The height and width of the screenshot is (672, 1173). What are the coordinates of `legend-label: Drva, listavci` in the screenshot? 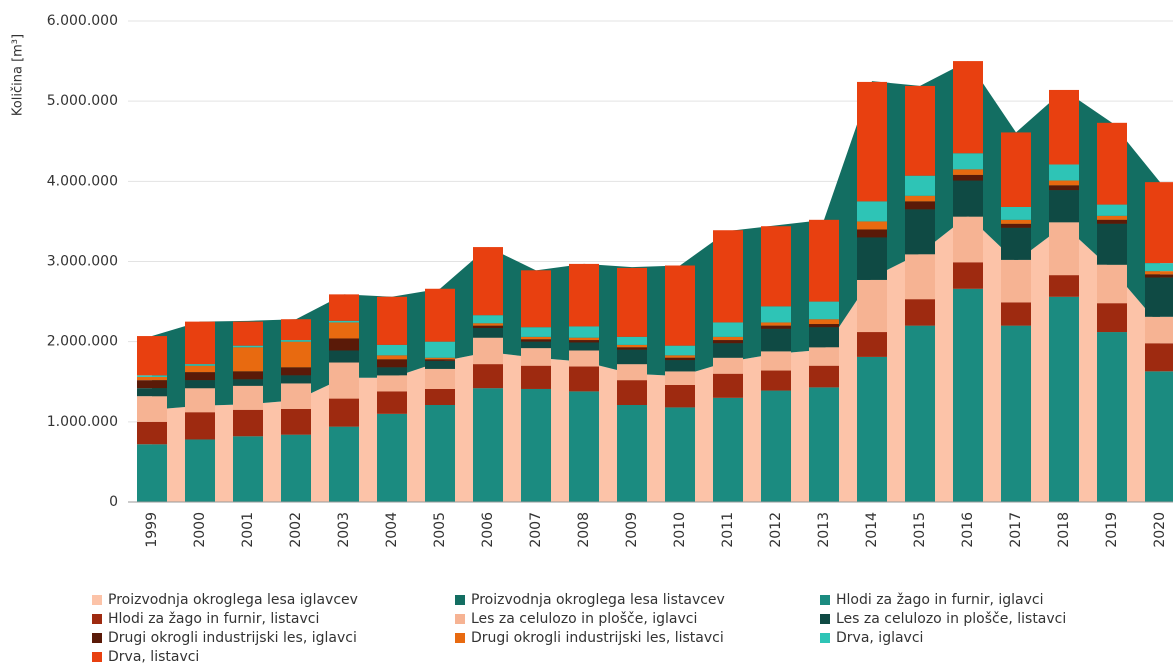 It's located at (153, 657).